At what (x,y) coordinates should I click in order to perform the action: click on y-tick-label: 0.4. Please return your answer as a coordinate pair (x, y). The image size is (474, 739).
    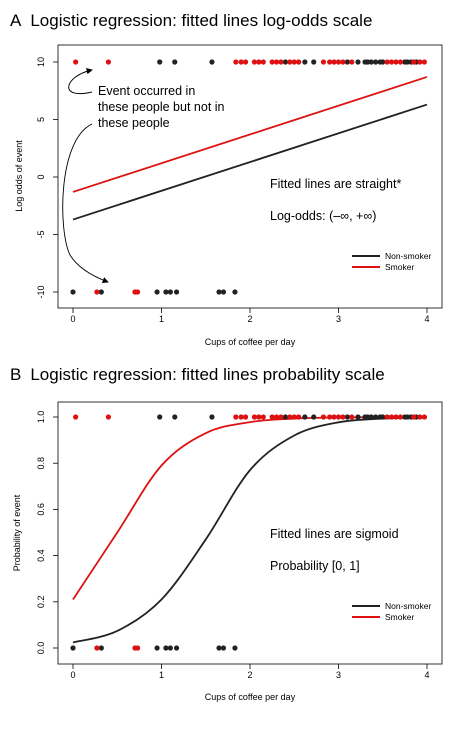
    Looking at the image, I should click on (41, 555).